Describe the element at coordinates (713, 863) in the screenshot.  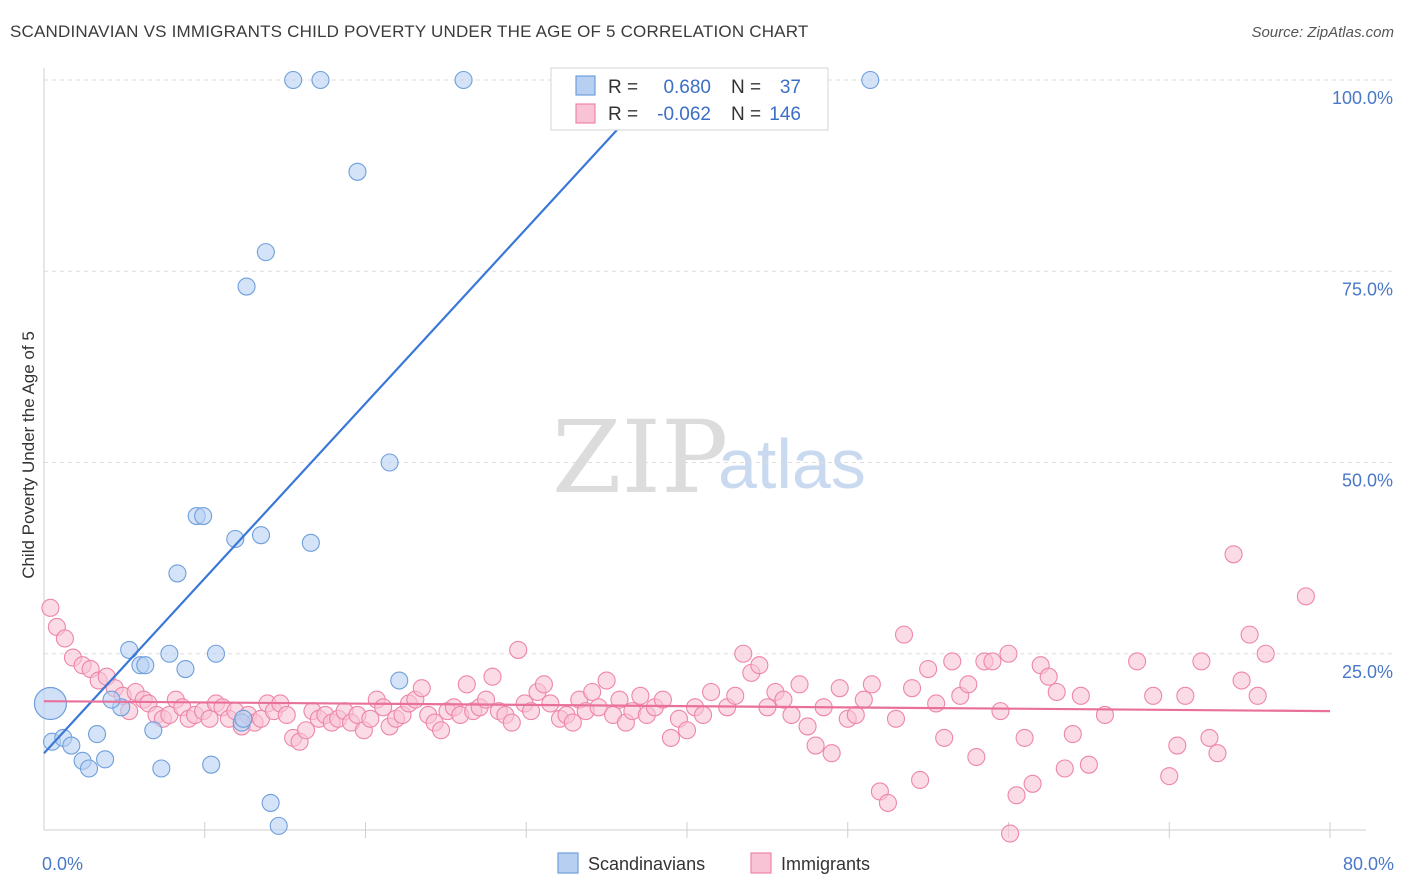
I see `legend: Scandinavians Immigrants` at that location.